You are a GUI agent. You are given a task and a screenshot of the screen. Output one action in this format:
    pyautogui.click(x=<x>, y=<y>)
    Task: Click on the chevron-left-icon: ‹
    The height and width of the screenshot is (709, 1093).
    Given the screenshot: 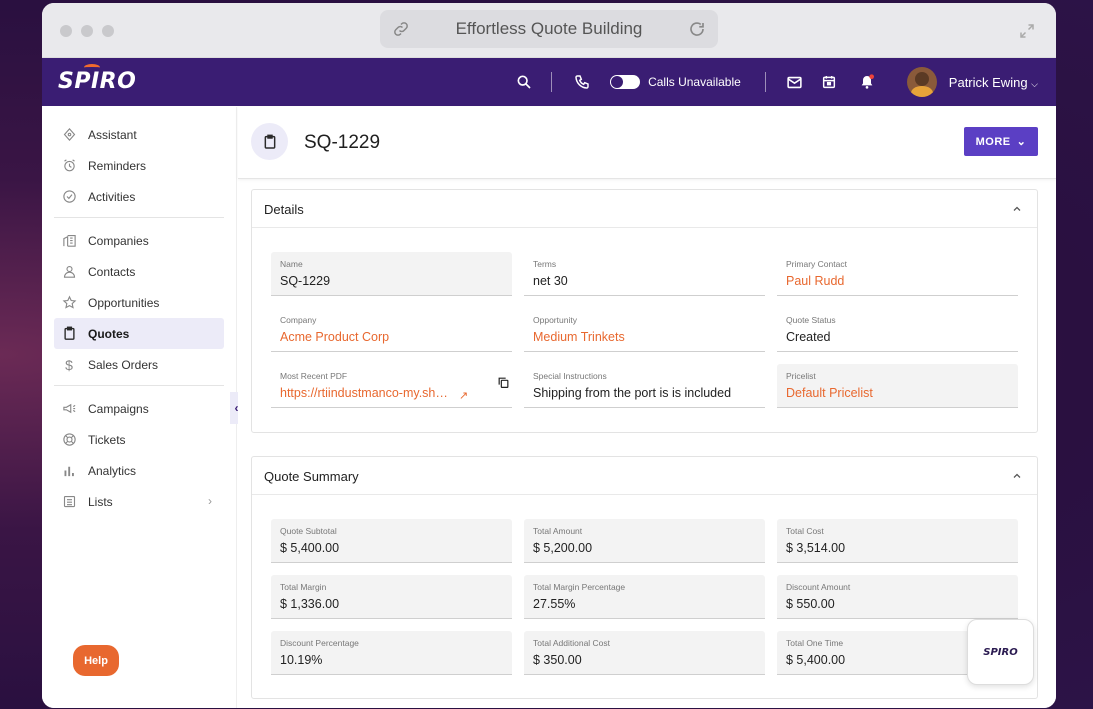 What is the action you would take?
    pyautogui.click(x=236, y=408)
    